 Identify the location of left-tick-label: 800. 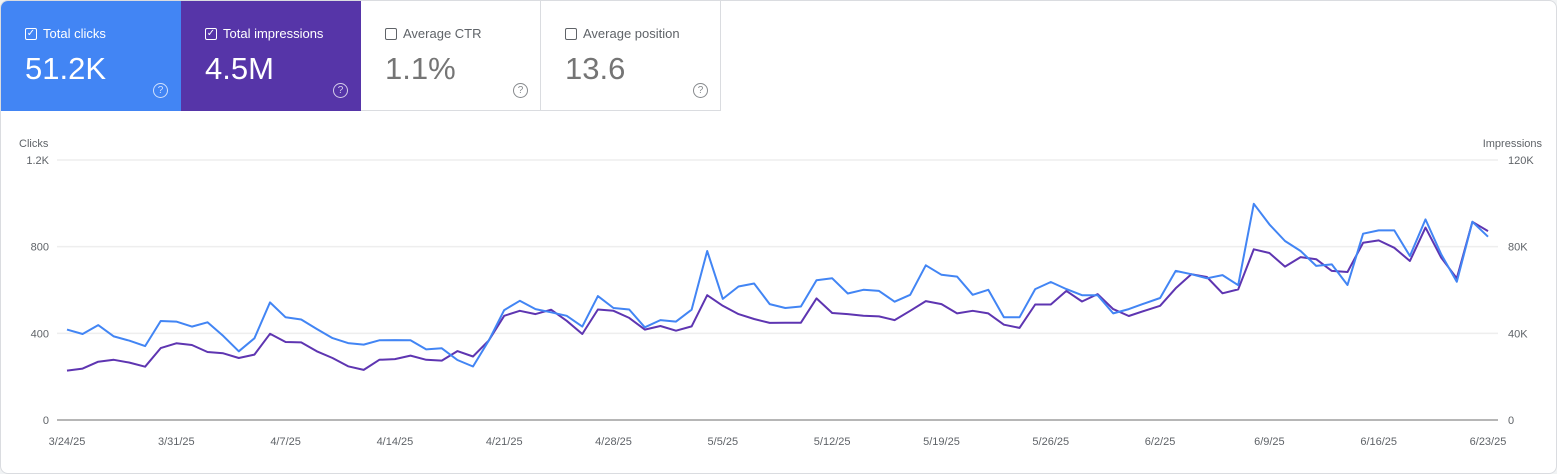
(40, 248).